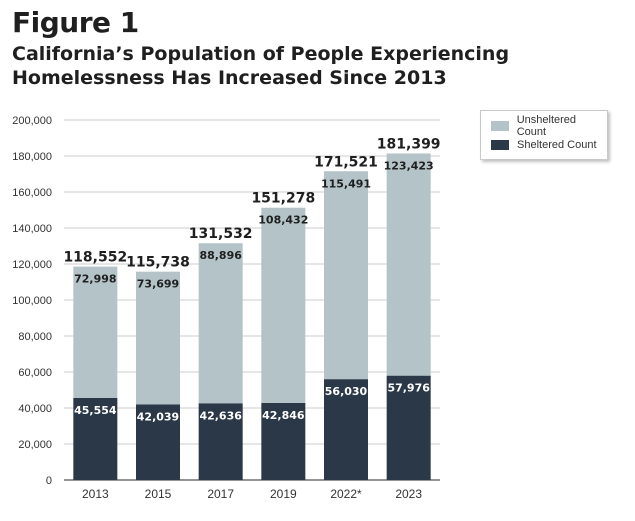 The image size is (635, 521). What do you see at coordinates (283, 494) in the screenshot?
I see `x-tick-label: 2019` at bounding box center [283, 494].